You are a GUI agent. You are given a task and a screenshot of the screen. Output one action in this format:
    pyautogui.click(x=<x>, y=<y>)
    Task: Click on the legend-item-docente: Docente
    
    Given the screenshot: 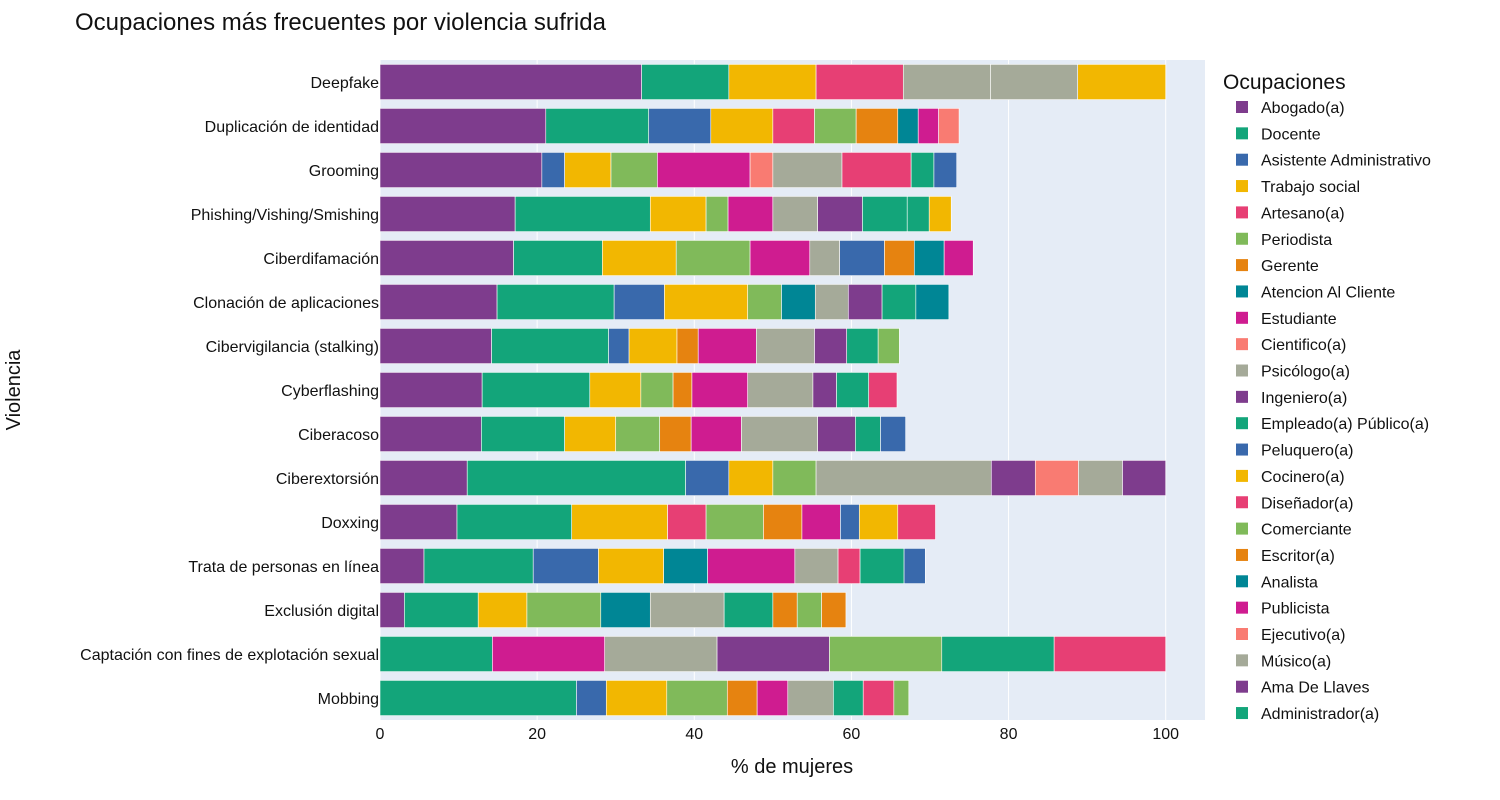 What is the action you would take?
    pyautogui.click(x=1278, y=134)
    